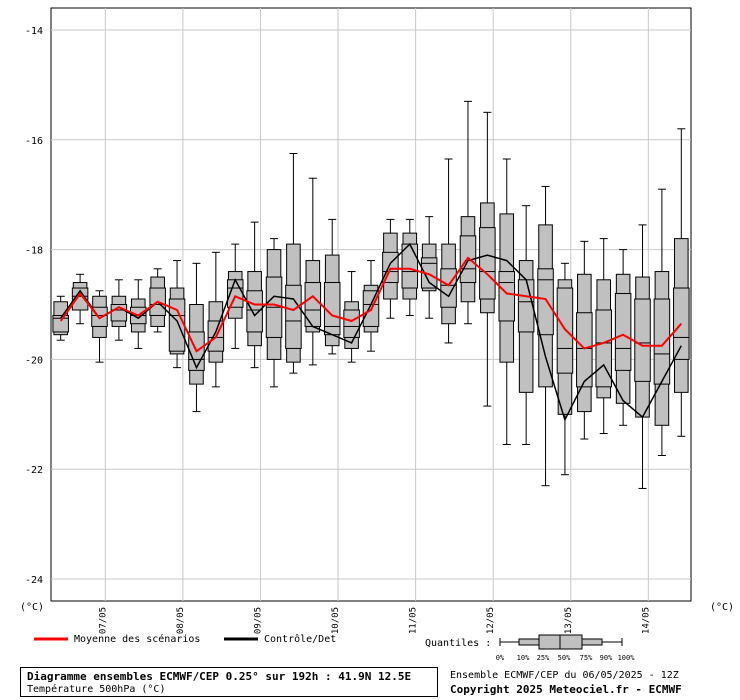 This screenshot has width=740, height=700. I want to click on quantile-label: 10%, so click(523, 658).